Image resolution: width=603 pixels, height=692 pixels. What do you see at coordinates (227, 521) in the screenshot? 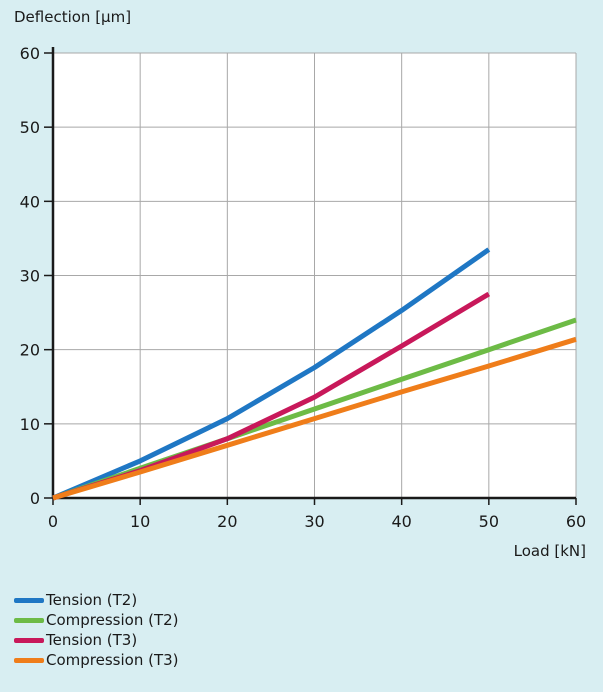
I see `x-tick-label: 20` at bounding box center [227, 521].